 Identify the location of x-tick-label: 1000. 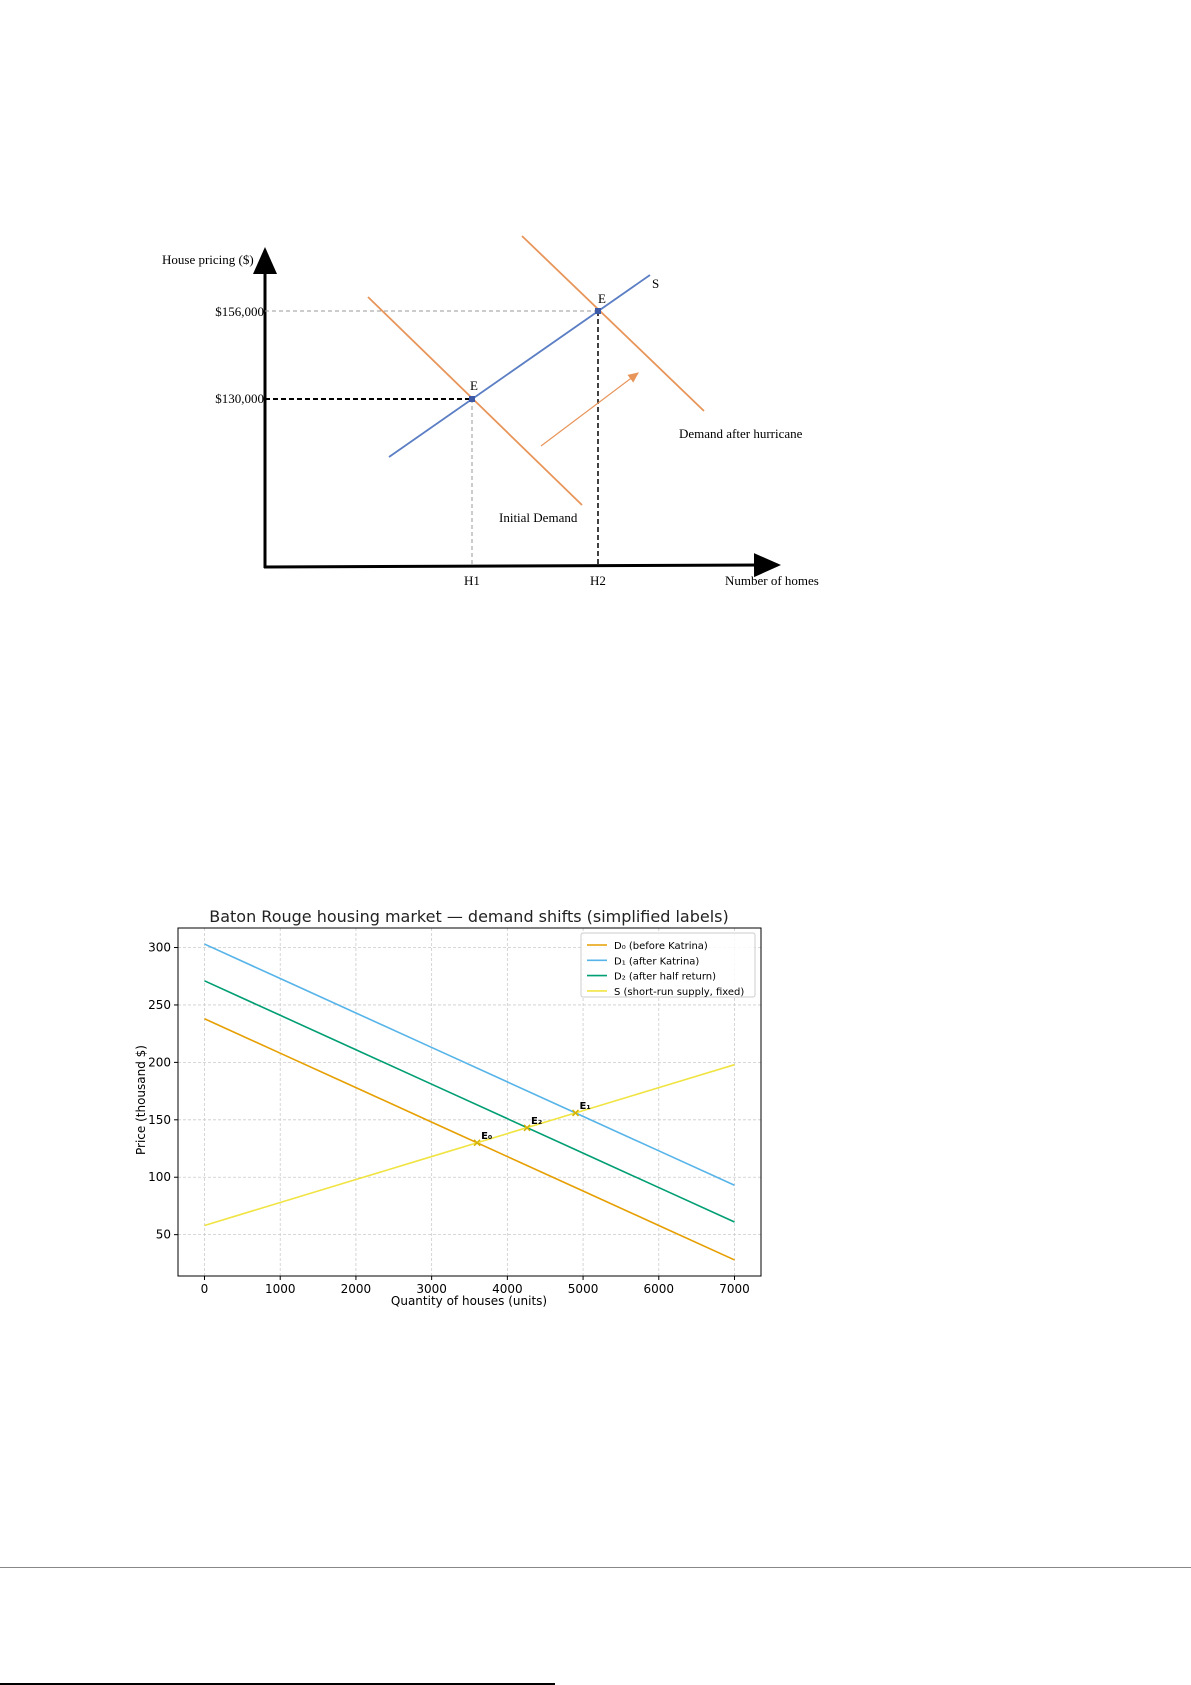
(280, 1289).